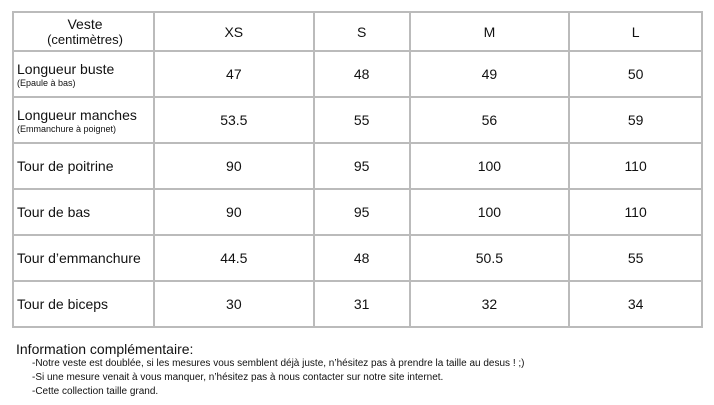 The width and height of the screenshot is (714, 405). I want to click on table-row: Tour de bas 90 95 100 110, so click(357, 212).